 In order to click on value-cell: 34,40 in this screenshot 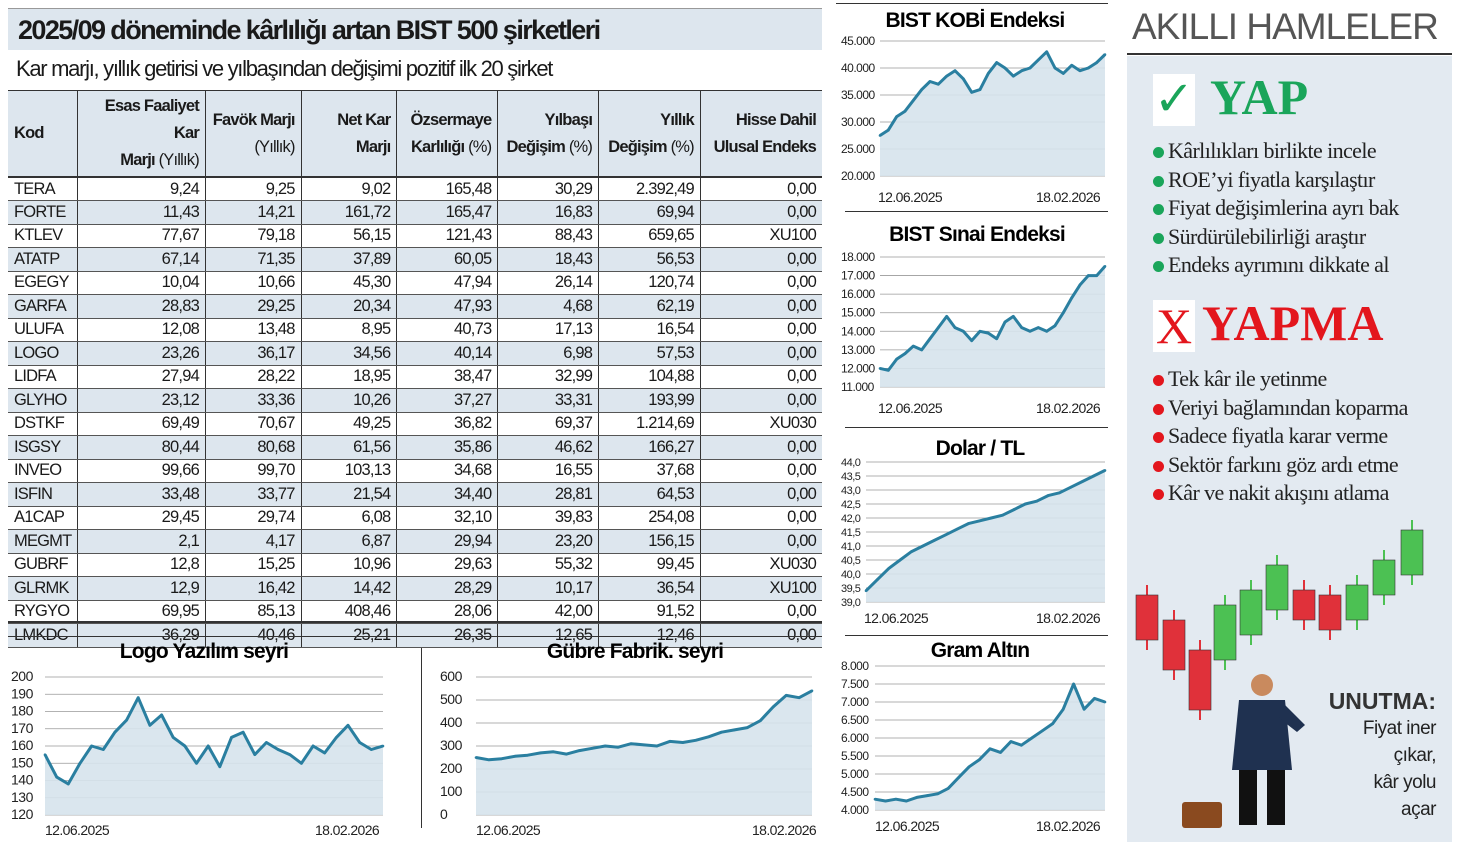, I will do `click(447, 494)`.